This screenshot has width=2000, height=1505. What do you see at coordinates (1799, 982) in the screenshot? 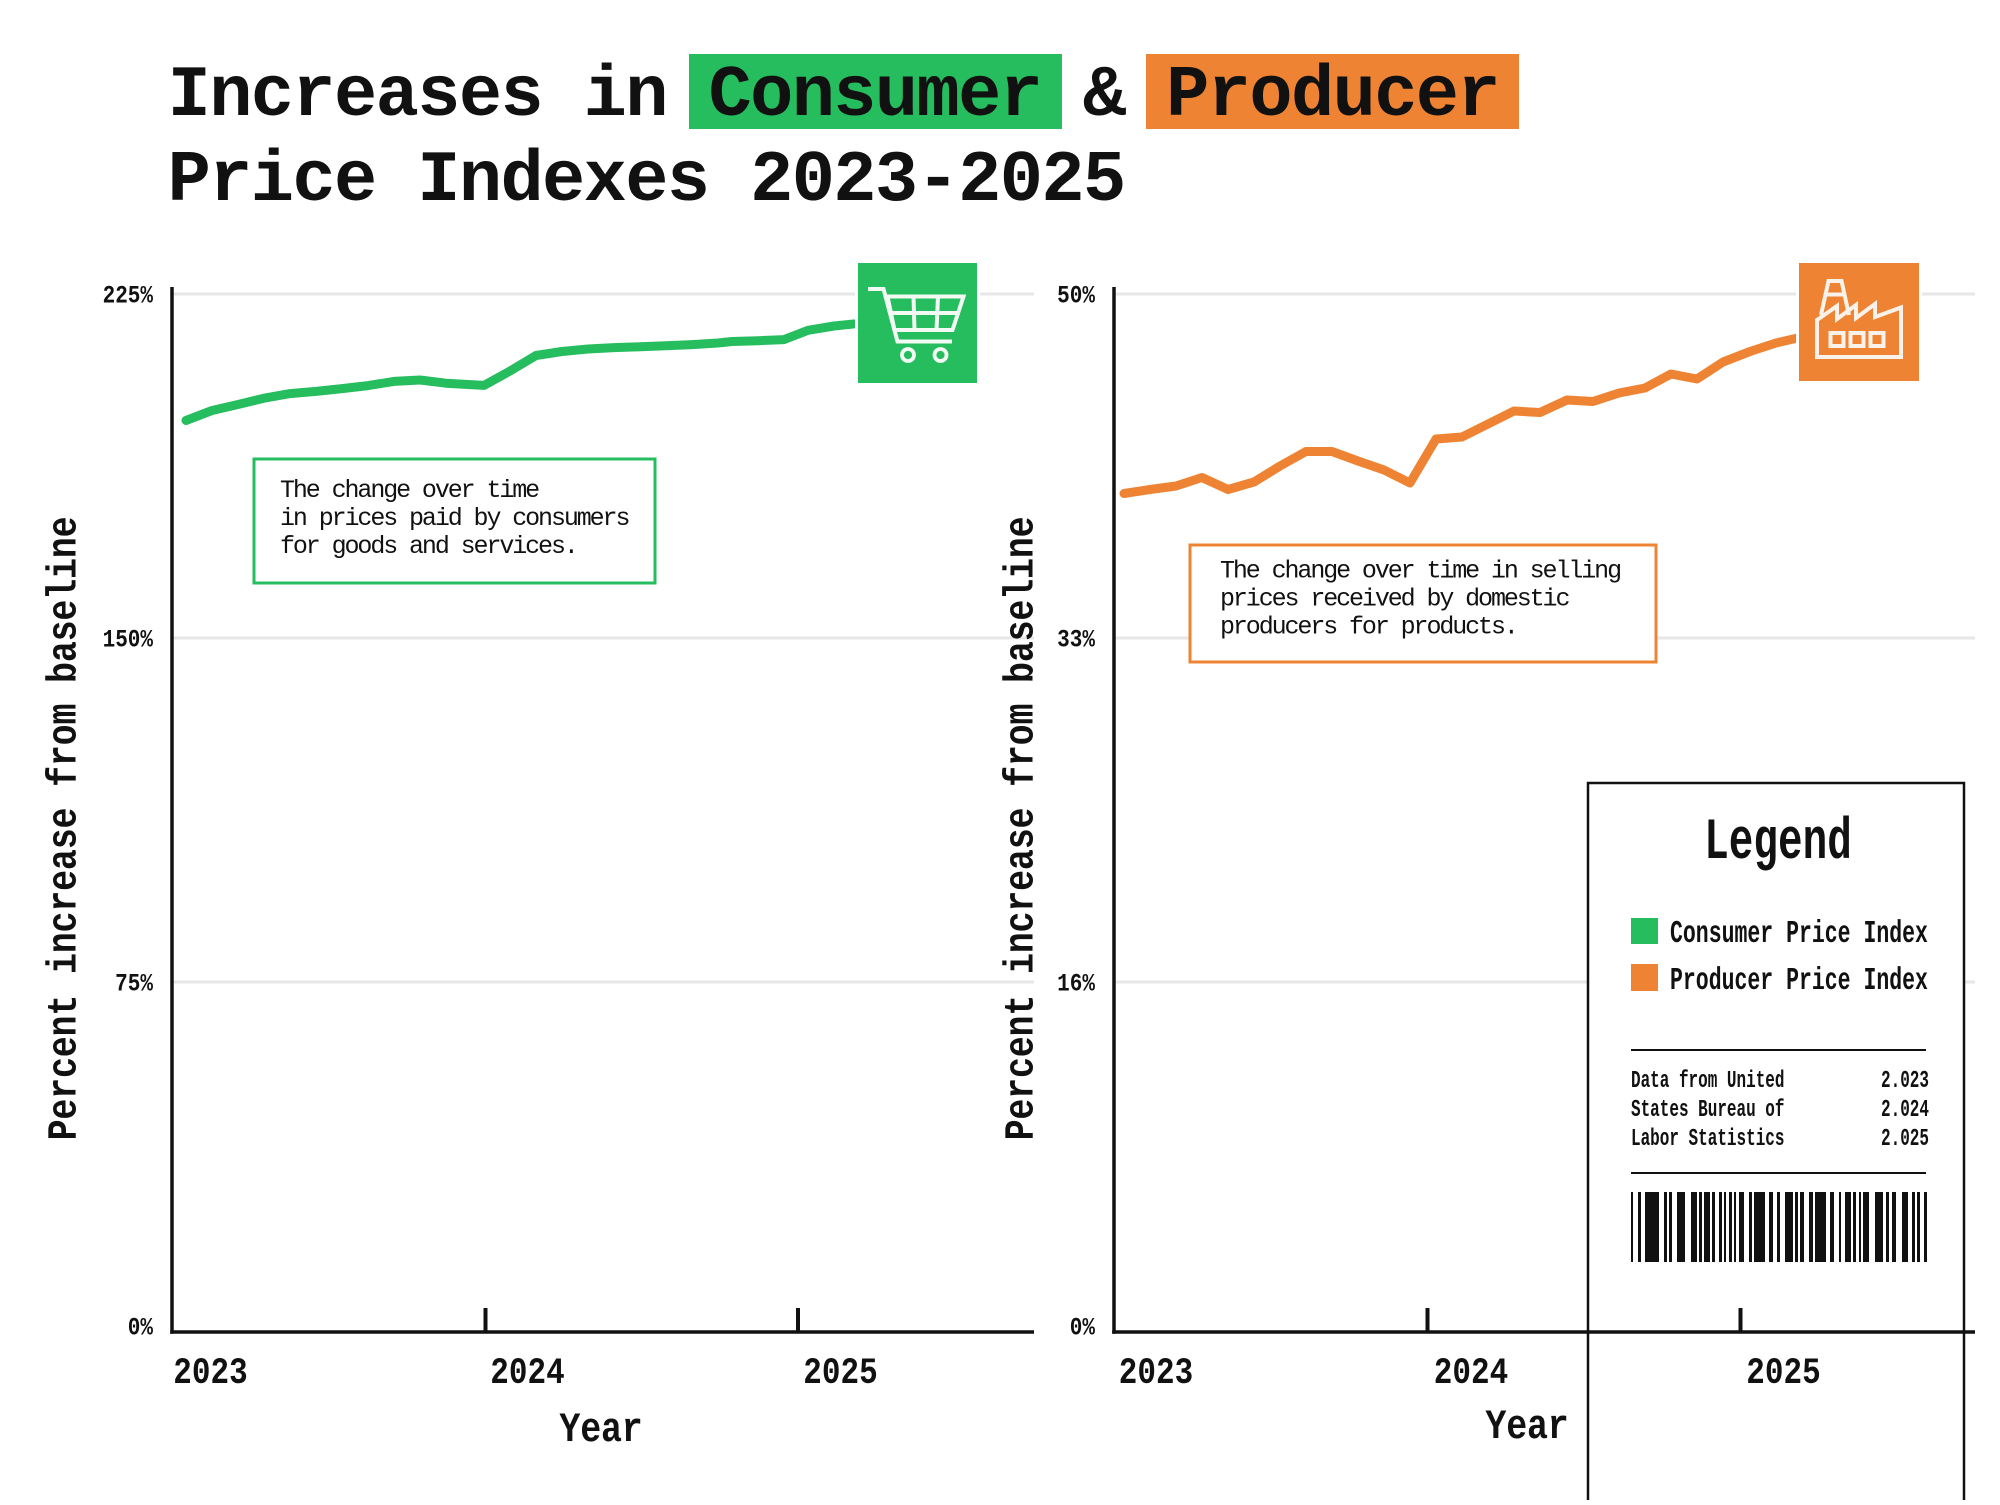
I see `svg-text: Producer Price Index` at bounding box center [1799, 982].